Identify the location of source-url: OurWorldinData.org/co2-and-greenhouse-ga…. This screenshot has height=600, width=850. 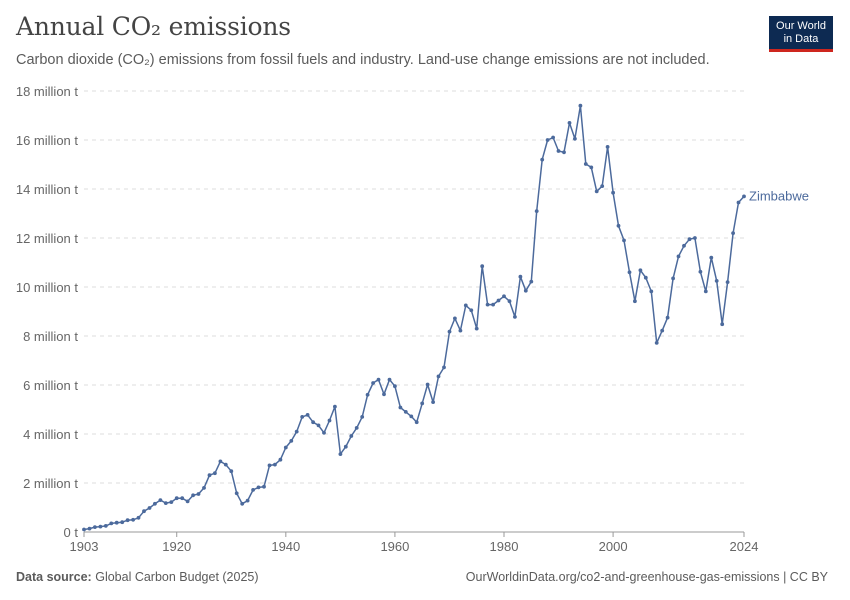
(646, 577).